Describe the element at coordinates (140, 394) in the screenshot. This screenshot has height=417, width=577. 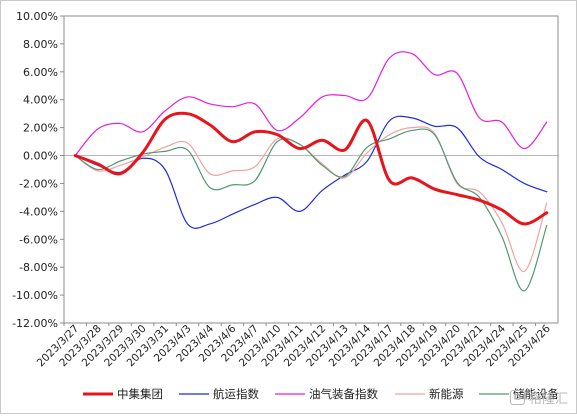
I see `legend-label-0: 中集集团` at that location.